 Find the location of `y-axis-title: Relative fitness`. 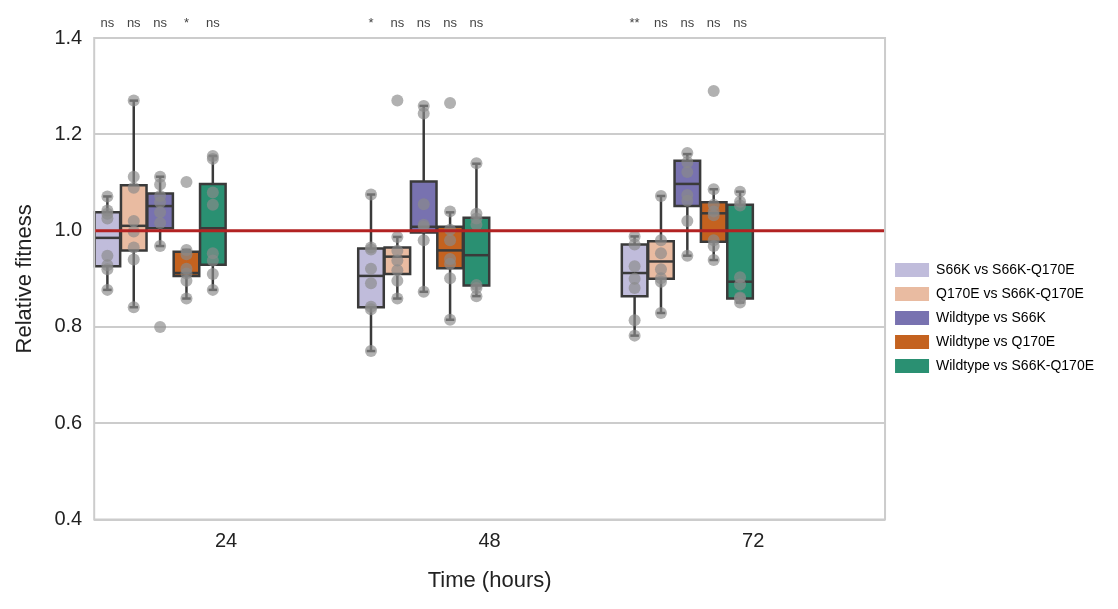

y-axis-title: Relative fitness is located at coordinates (24, 279).